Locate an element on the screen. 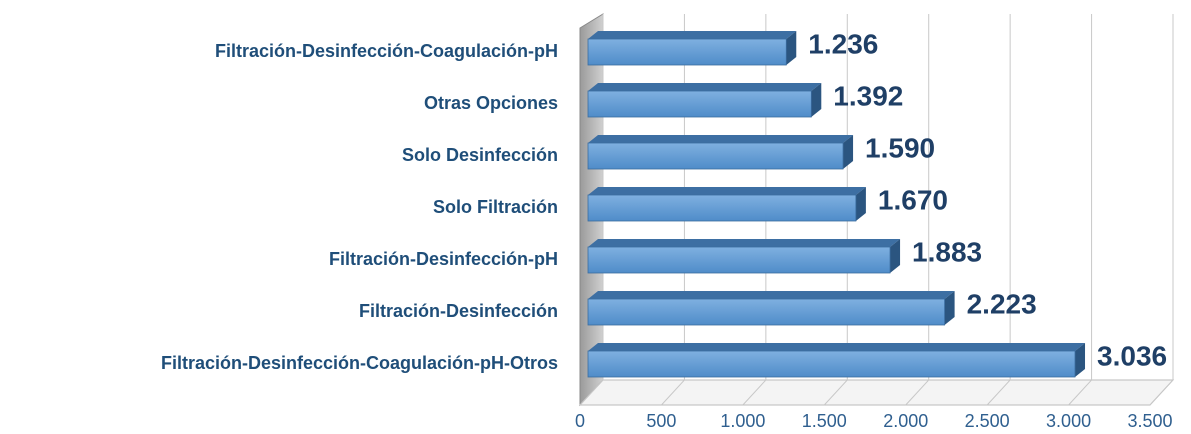  x-tick-label: 2.000 is located at coordinates (905, 421).